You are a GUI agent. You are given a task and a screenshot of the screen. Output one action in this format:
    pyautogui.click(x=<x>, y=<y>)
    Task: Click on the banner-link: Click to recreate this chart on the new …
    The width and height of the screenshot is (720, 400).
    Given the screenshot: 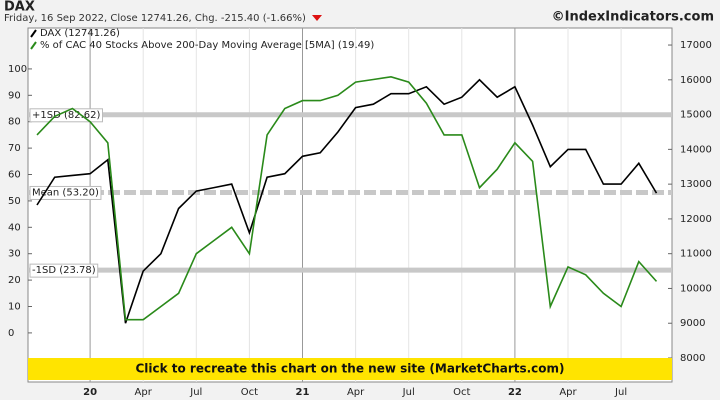 What is the action you would take?
    pyautogui.click(x=349, y=369)
    